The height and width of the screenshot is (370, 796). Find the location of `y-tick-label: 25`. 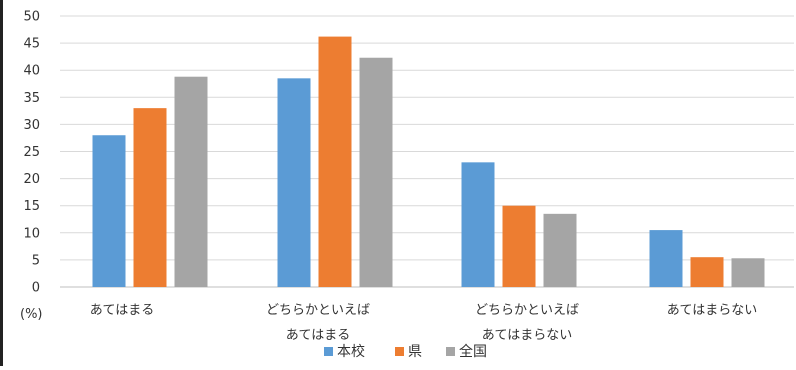

y-tick-label: 25 is located at coordinates (31, 152).